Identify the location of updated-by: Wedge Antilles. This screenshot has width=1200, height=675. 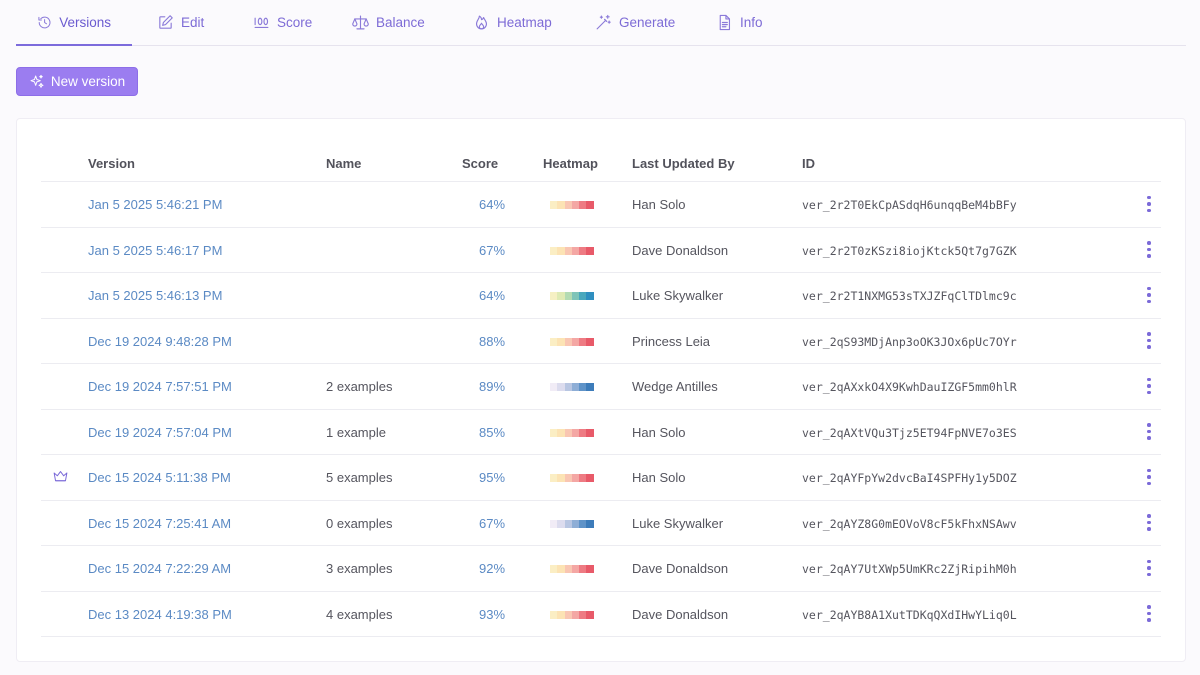
(675, 386).